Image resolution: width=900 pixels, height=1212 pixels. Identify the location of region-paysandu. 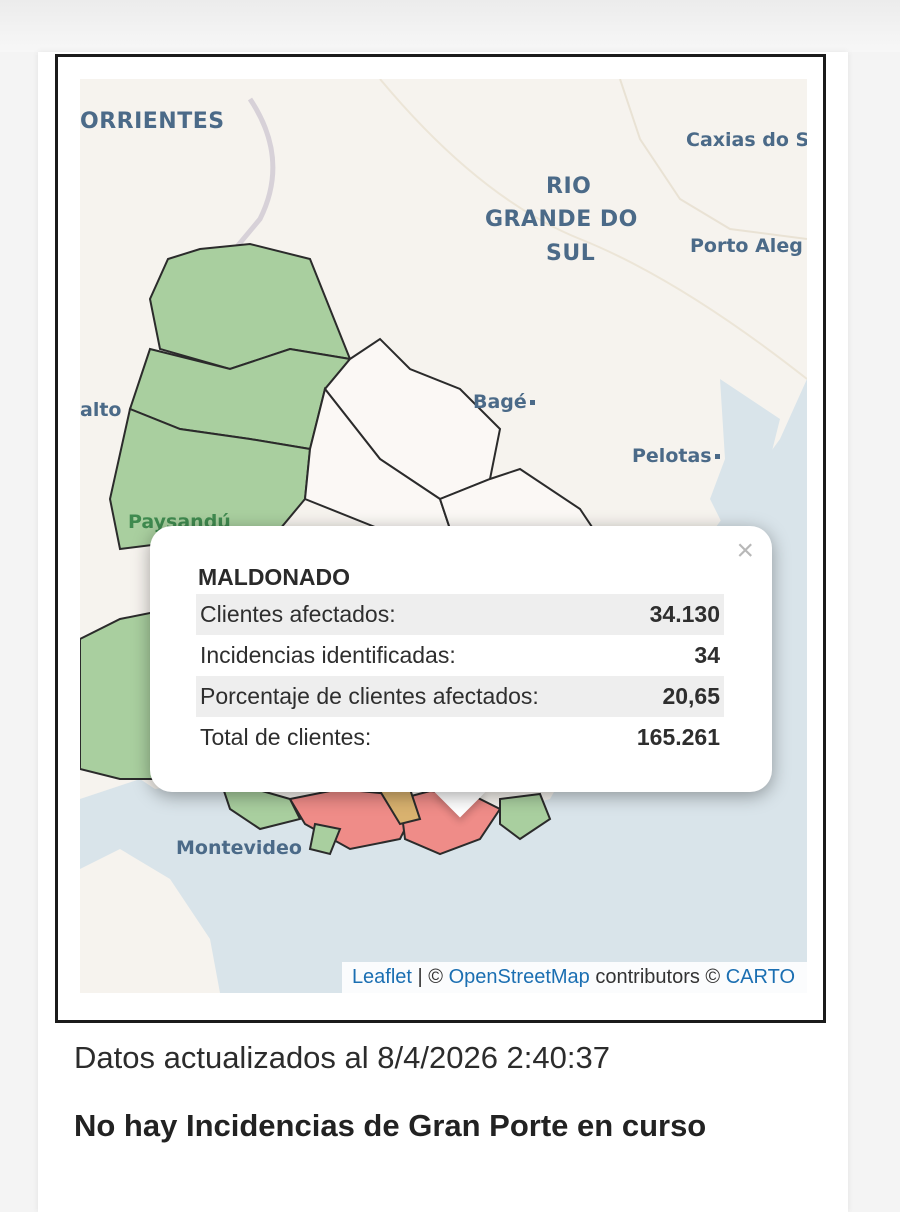
(210, 479).